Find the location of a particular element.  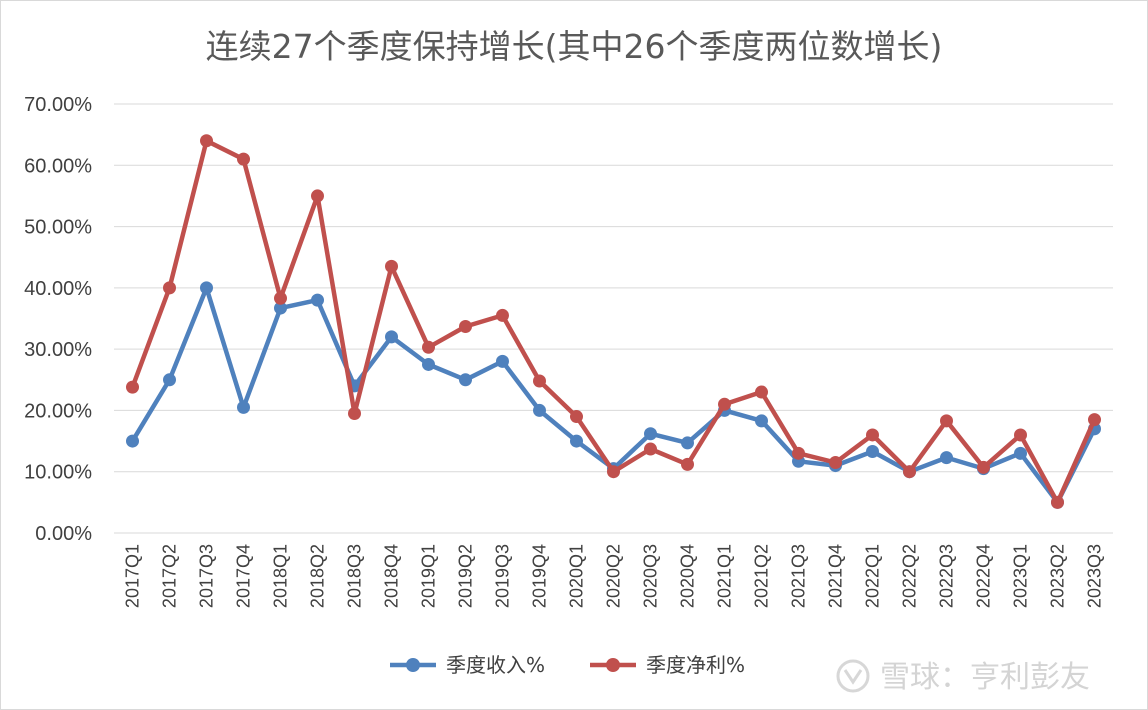

x-tick-label: 2019Q2 is located at coordinates (466, 576).